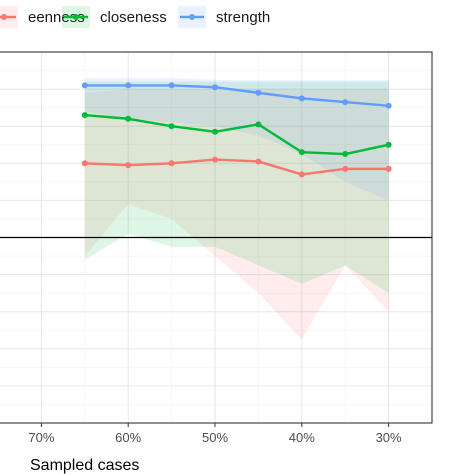  I want to click on x-tick-label: 30%, so click(389, 437).